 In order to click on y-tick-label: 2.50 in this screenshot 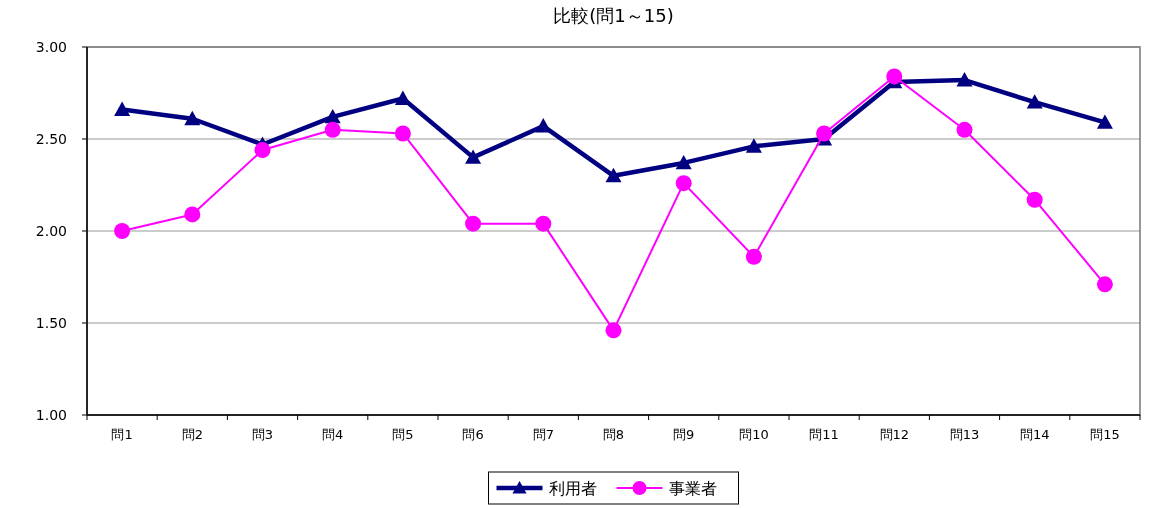, I will do `click(51, 139)`.